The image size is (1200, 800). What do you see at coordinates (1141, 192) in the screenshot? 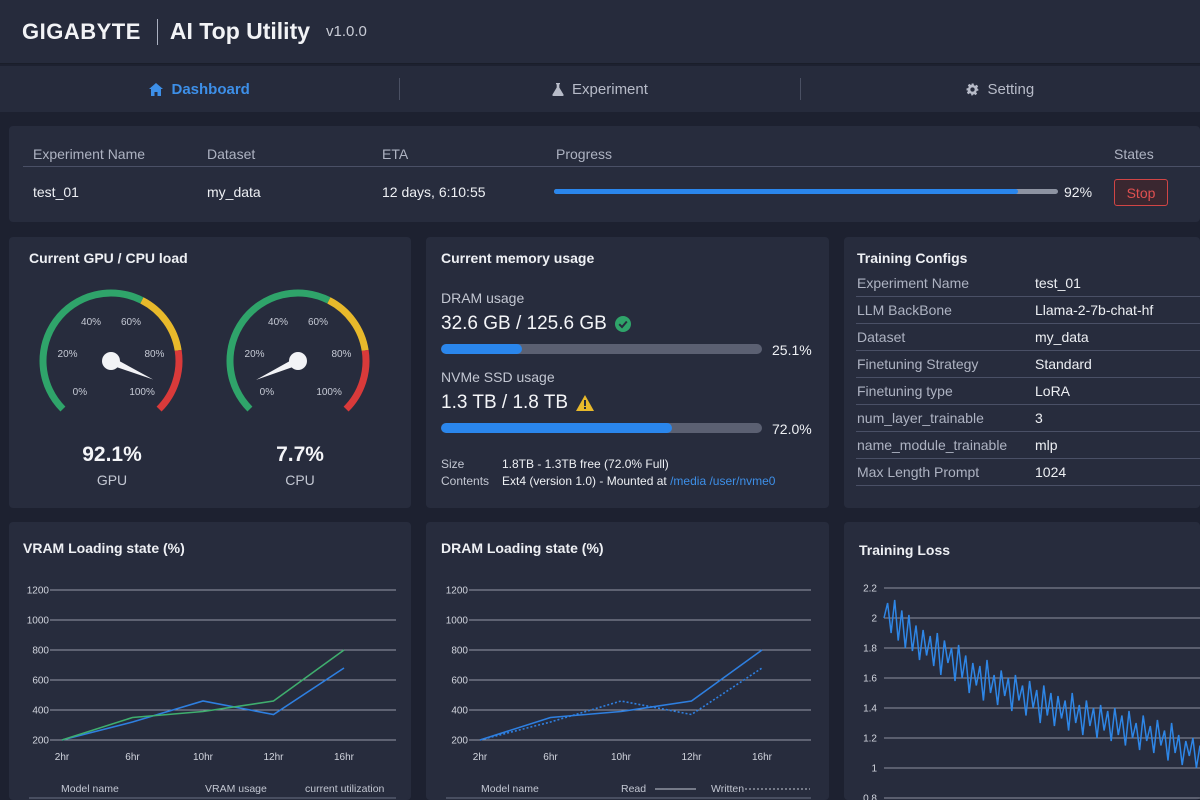
I see `stop-button: Stop` at bounding box center [1141, 192].